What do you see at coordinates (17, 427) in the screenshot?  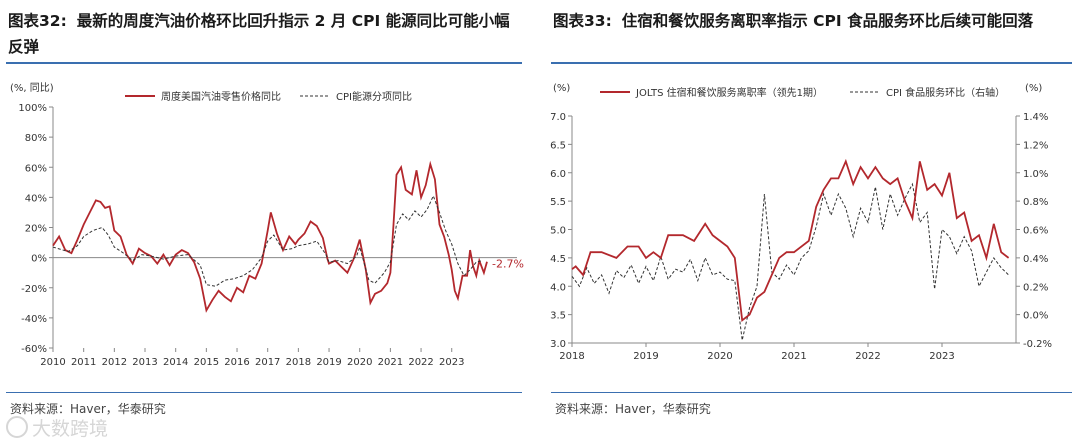 I see `watermark-logo-icon` at bounding box center [17, 427].